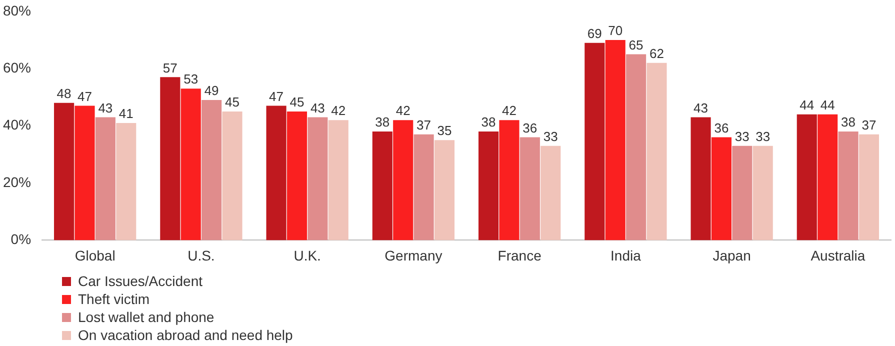  What do you see at coordinates (185, 335) in the screenshot?
I see `legend-label: On vacation abroad and need help` at bounding box center [185, 335].